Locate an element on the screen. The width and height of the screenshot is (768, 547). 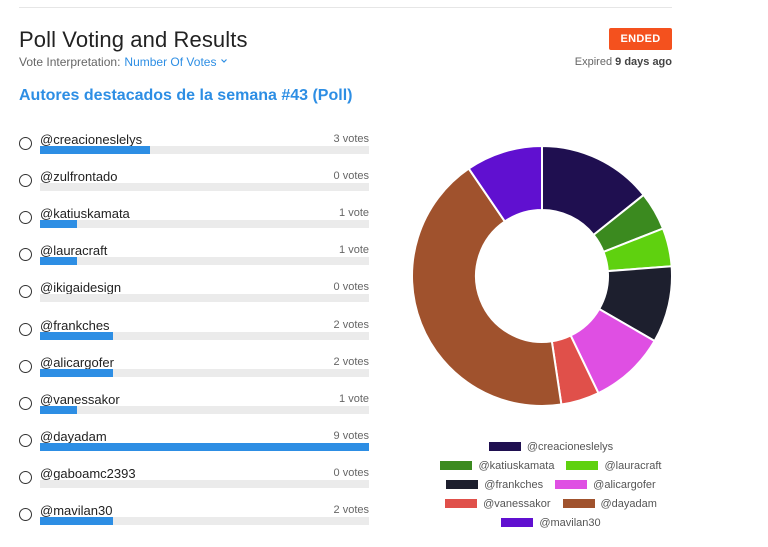
legend-item: @dayadam is located at coordinates (609, 503).